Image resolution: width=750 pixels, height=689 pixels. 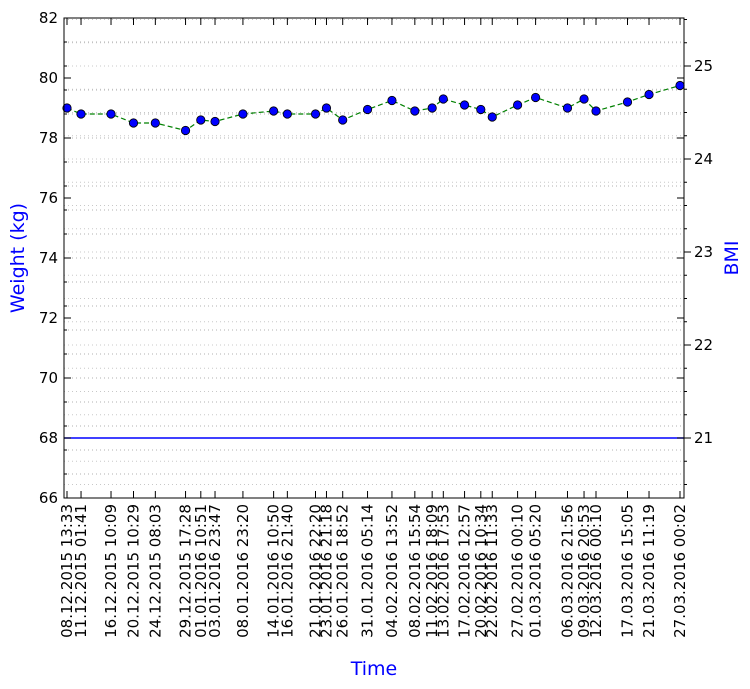 What do you see at coordinates (343, 571) in the screenshot?
I see `x-tick-label: 26.01.2016 18:52` at bounding box center [343, 571].